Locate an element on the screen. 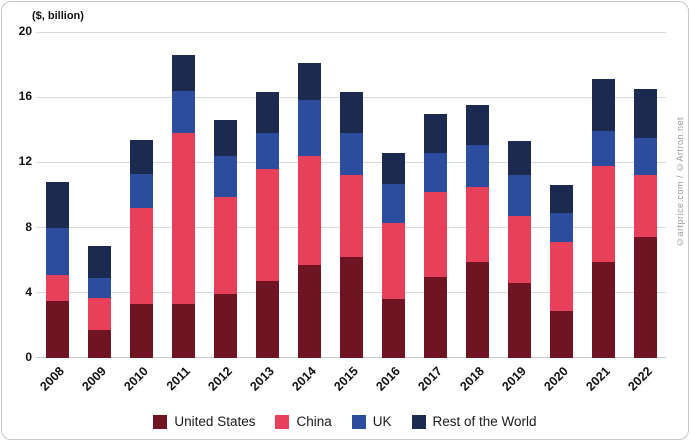 The image size is (690, 441). legend-item-uk: UK is located at coordinates (371, 421).